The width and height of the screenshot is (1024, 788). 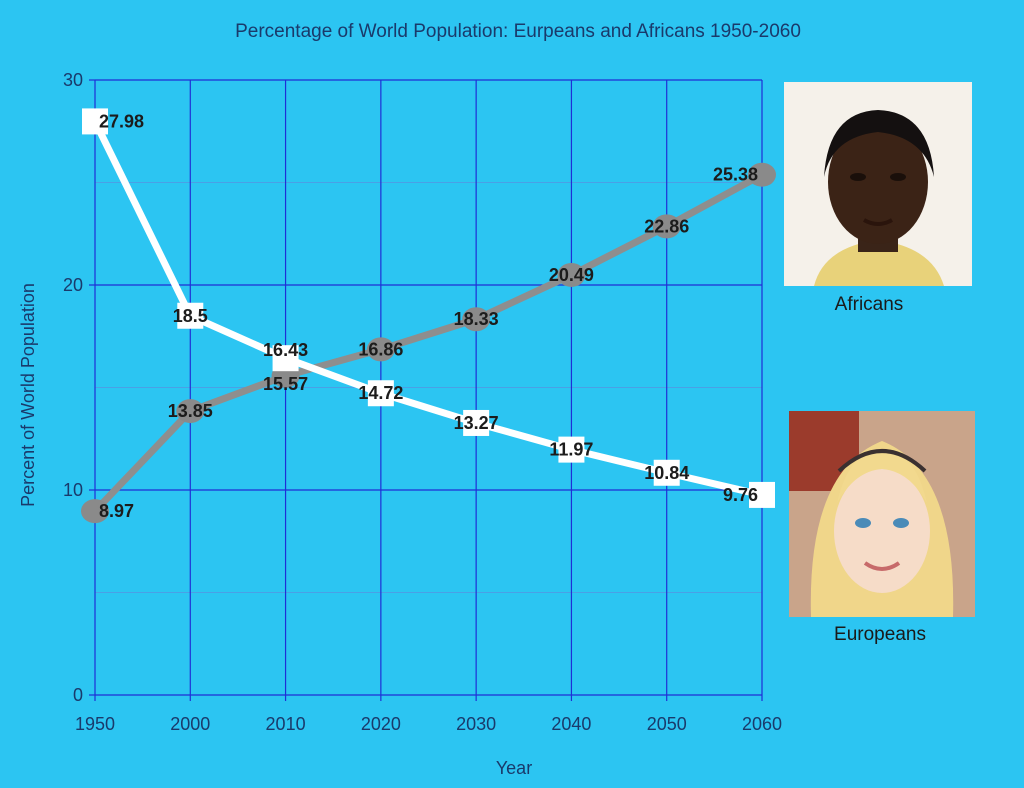 What do you see at coordinates (73, 490) in the screenshot?
I see `y-tick-label: 10` at bounding box center [73, 490].